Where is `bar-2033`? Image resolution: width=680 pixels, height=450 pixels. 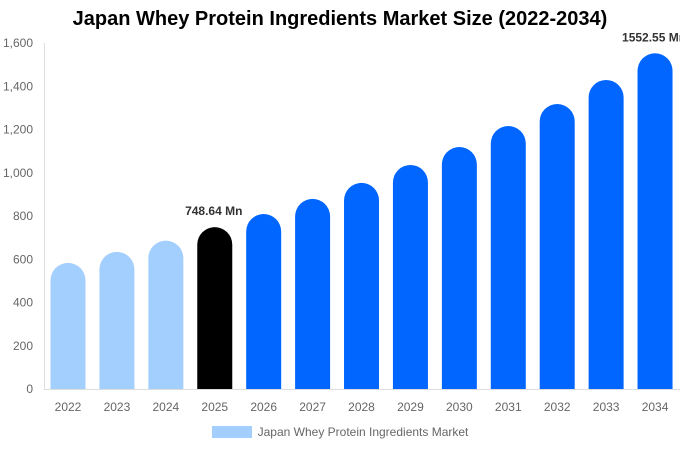
bar-2033 is located at coordinates (606, 234).